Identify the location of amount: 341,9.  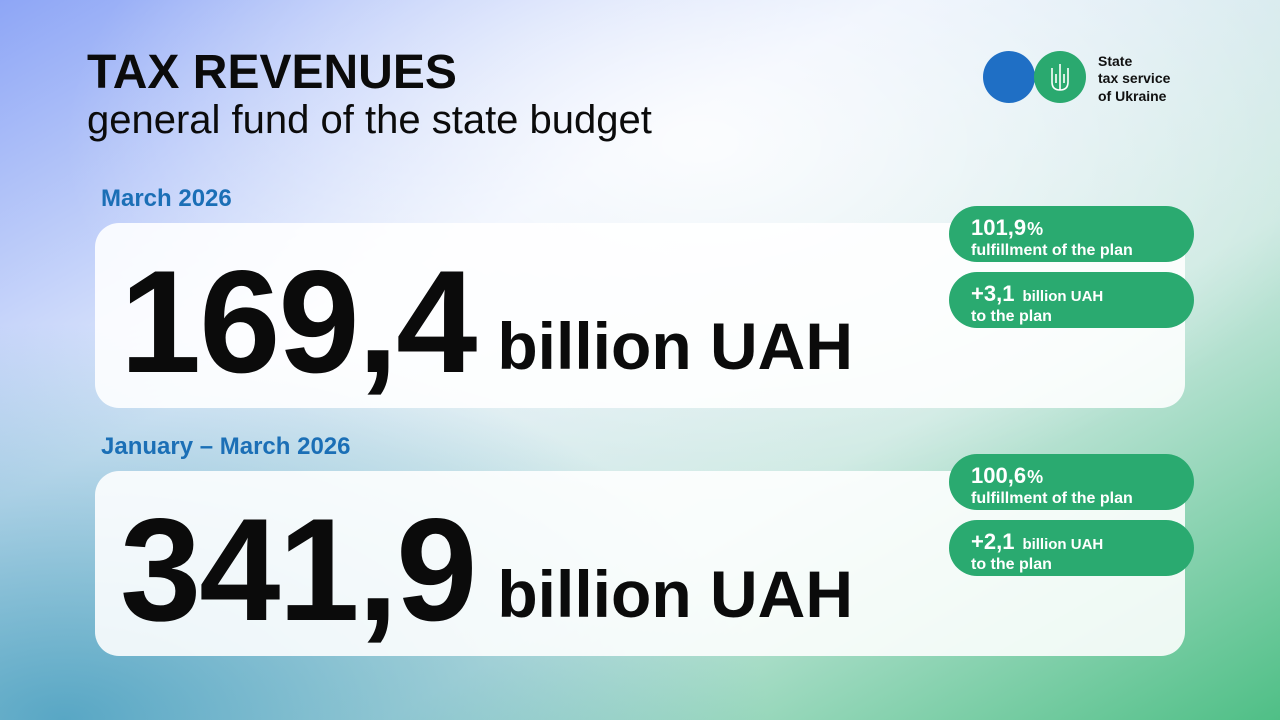
(297, 569).